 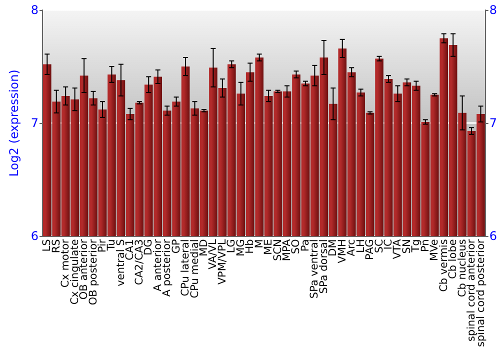 What do you see at coordinates (305, 245) in the screenshot?
I see `x-tick-label: Pa` at bounding box center [305, 245].